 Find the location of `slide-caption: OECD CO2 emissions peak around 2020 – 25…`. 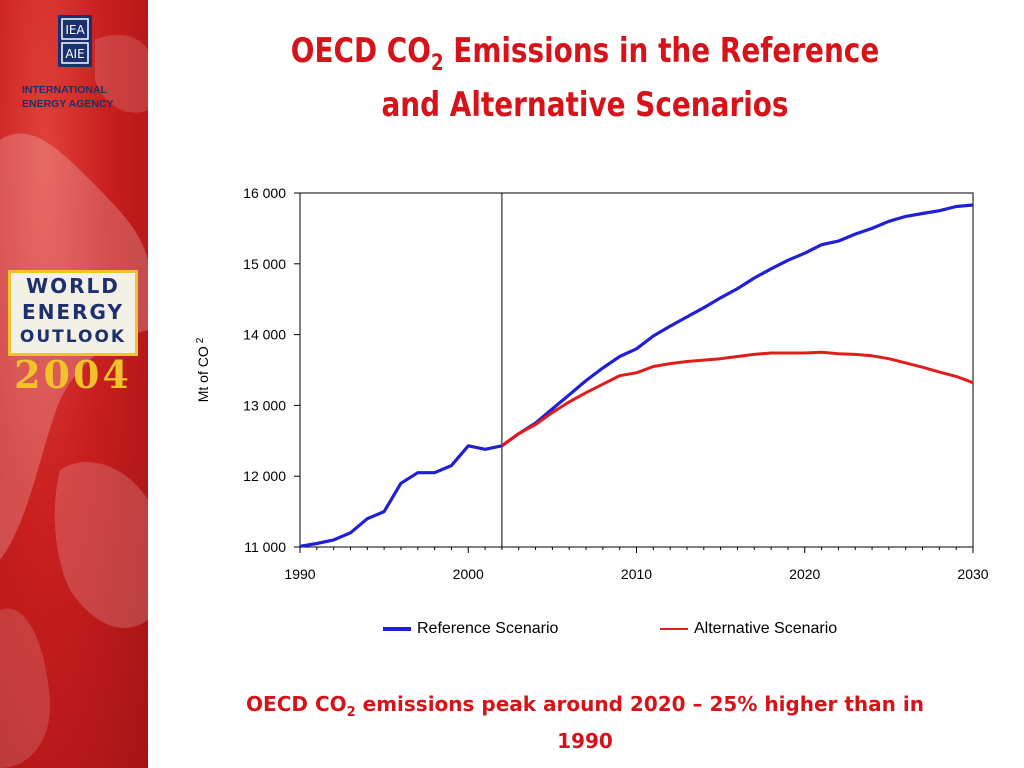

slide-caption: OECD CO2 emissions peak around 2020 – 25… is located at coordinates (585, 722).